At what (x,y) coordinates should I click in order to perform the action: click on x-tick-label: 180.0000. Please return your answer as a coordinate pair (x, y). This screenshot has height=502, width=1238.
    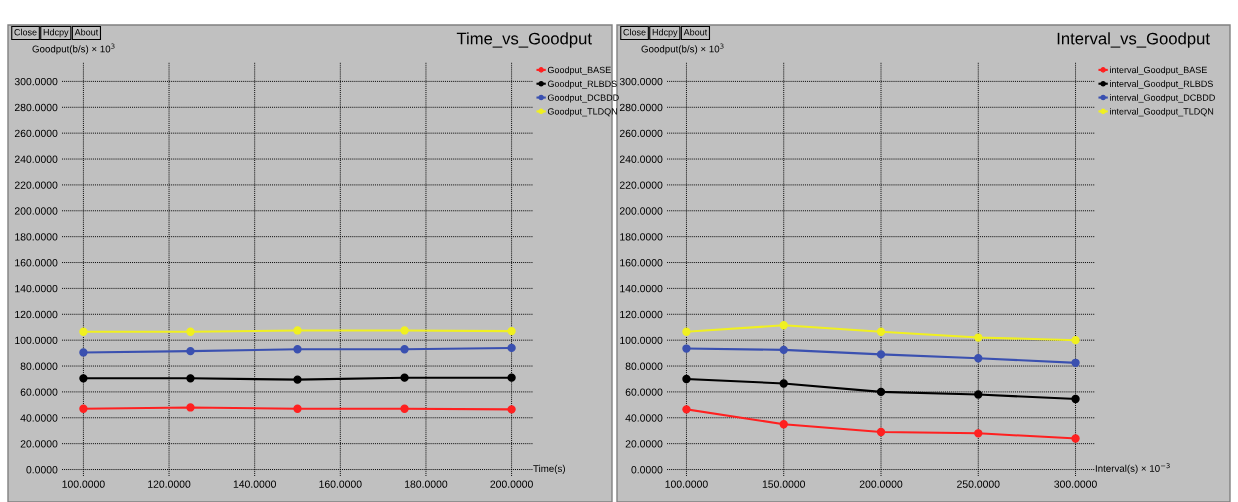
    Looking at the image, I should click on (426, 484).